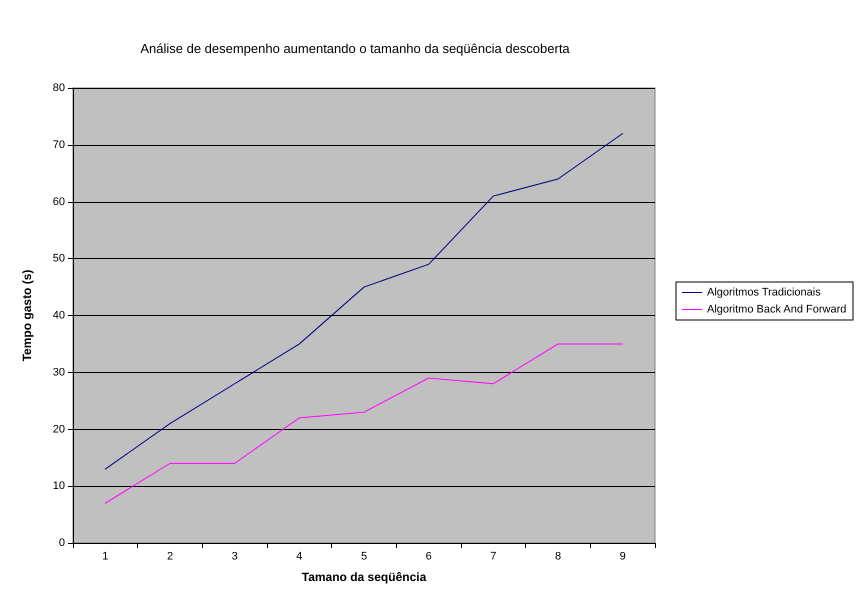 This screenshot has width=857, height=602. I want to click on y-tick-label: 40, so click(58, 316).